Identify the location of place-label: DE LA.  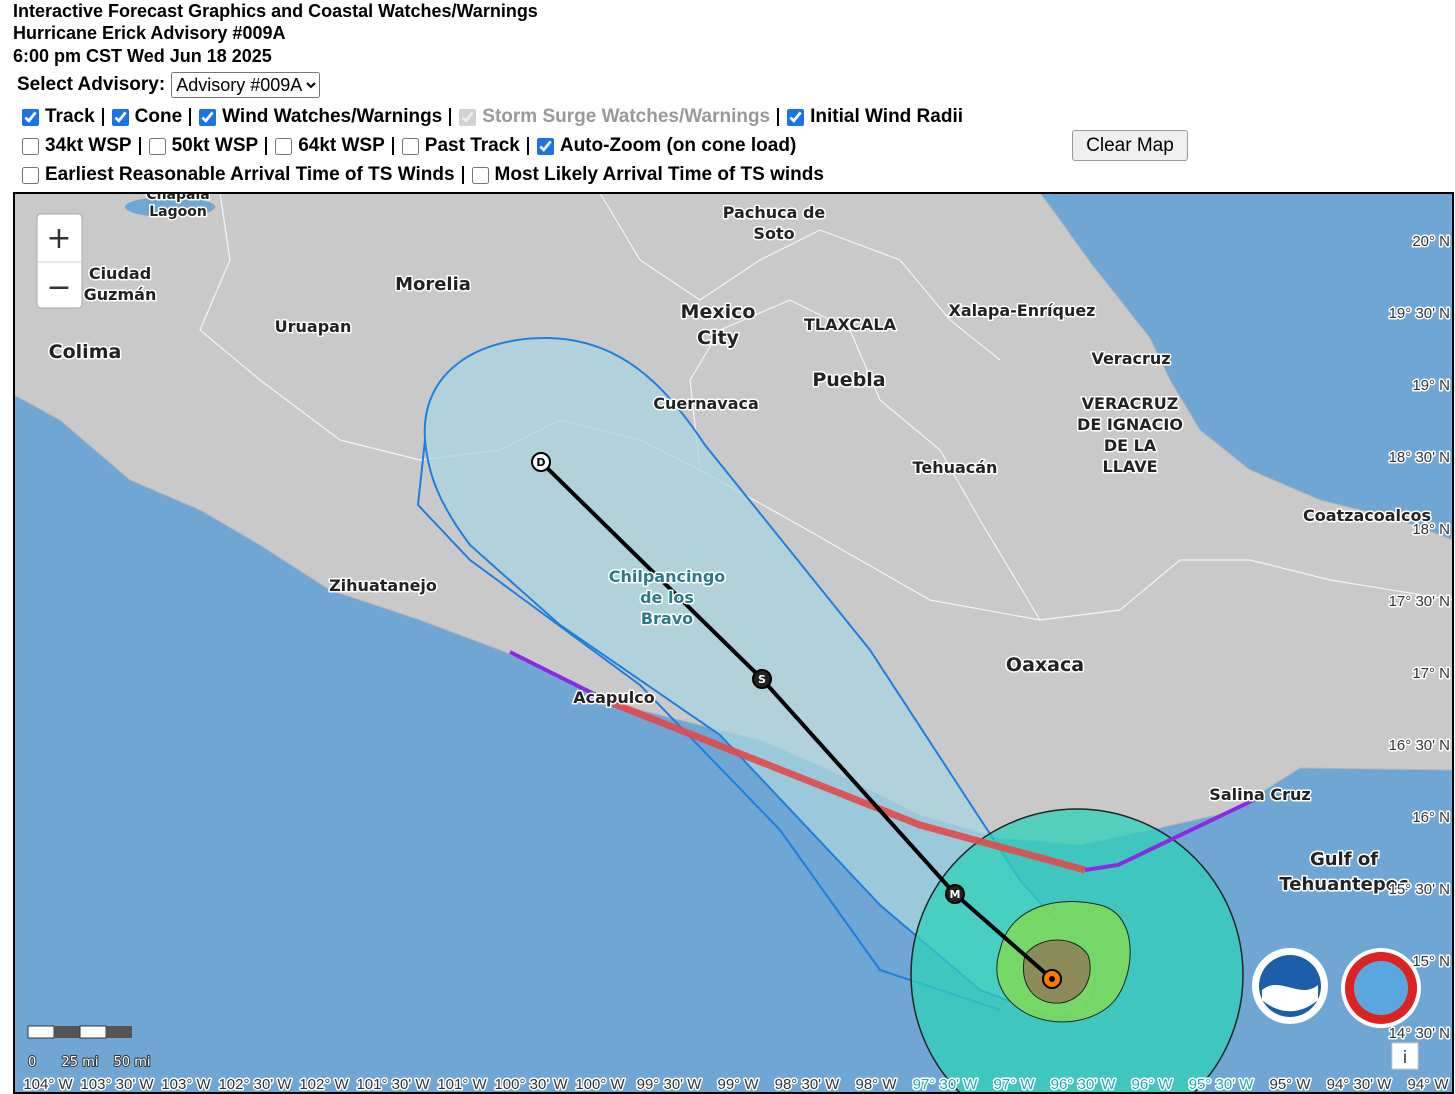
(1130, 445).